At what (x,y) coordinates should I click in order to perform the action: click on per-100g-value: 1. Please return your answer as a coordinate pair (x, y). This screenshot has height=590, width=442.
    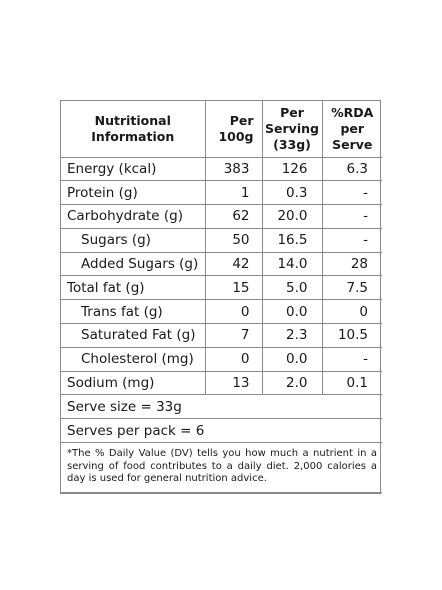
    Looking at the image, I should click on (233, 193).